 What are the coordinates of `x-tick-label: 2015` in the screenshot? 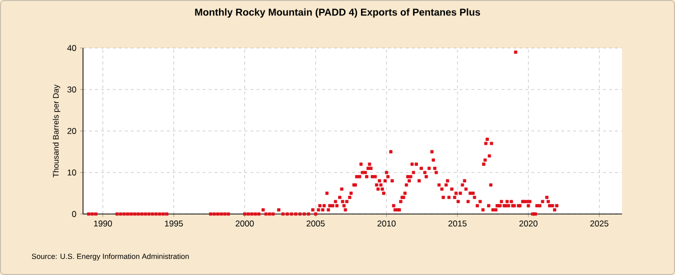 It's located at (457, 223).